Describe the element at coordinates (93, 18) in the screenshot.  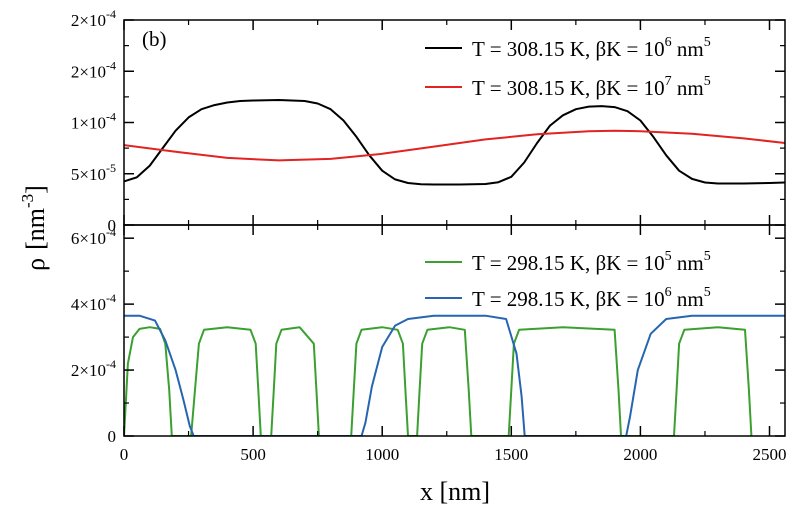
I see `ytick-label-top-4: 2×10⁻⁴` at that location.